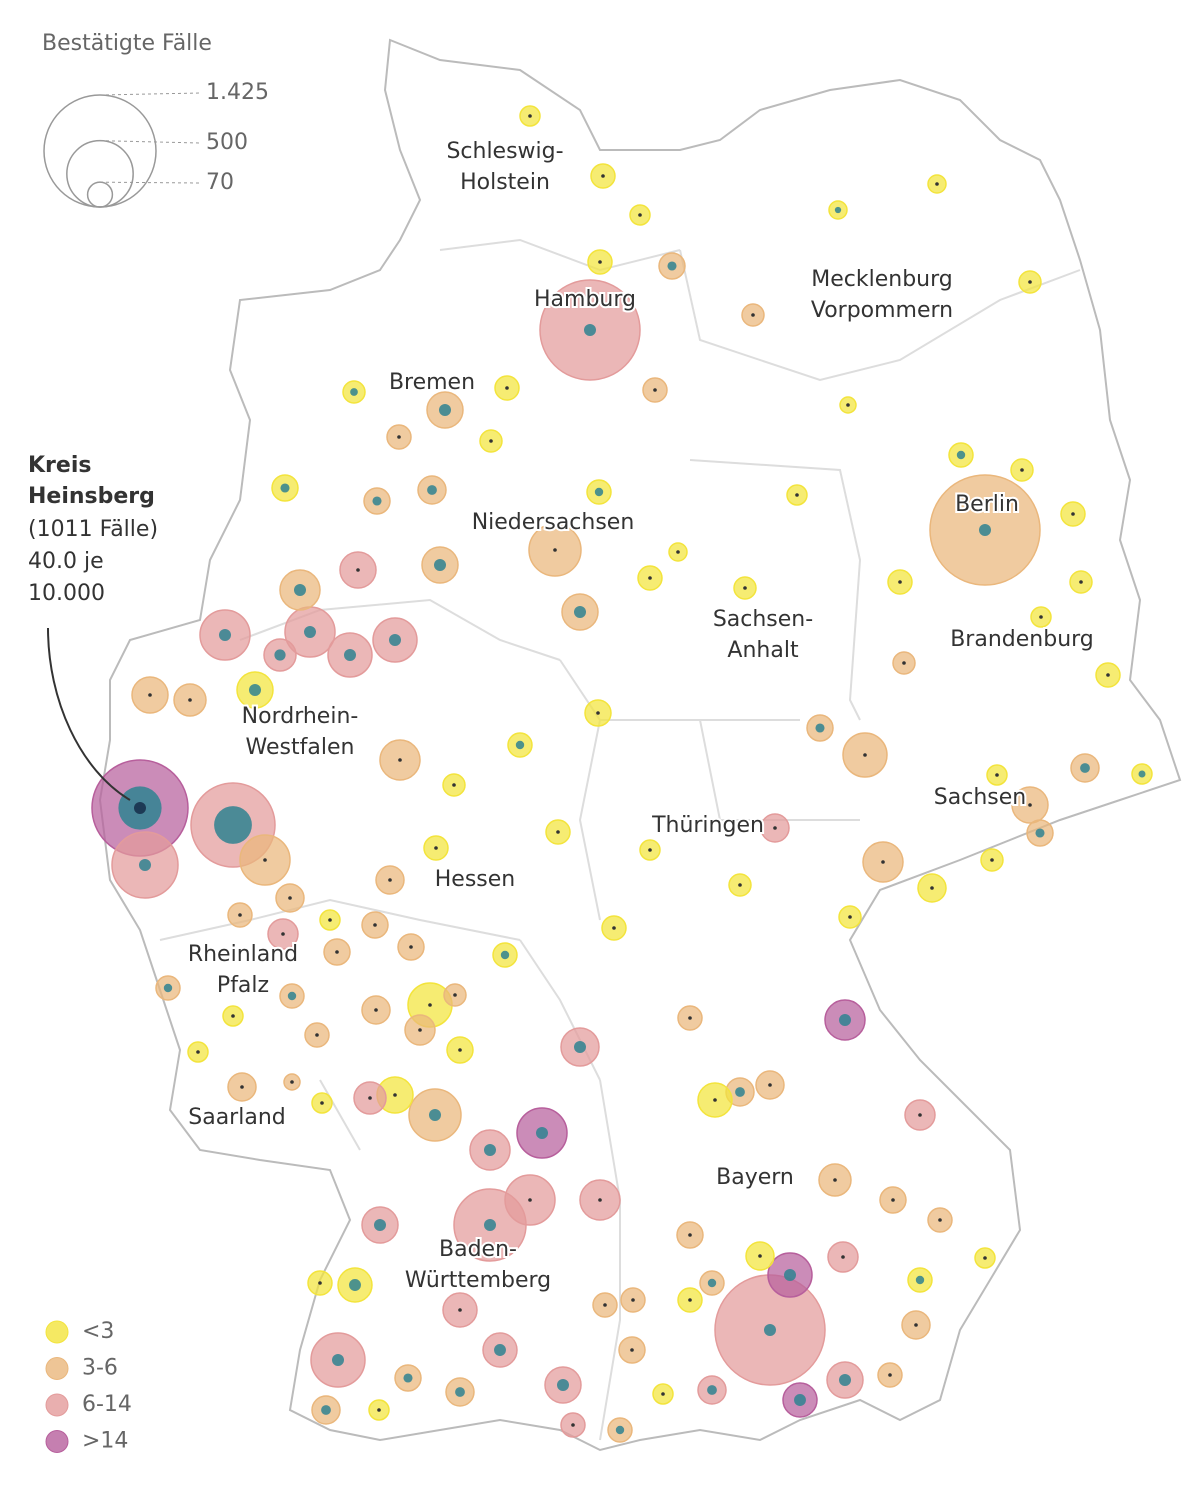 The width and height of the screenshot is (1200, 1486). I want to click on color-legend-label: >14, so click(105, 1441).